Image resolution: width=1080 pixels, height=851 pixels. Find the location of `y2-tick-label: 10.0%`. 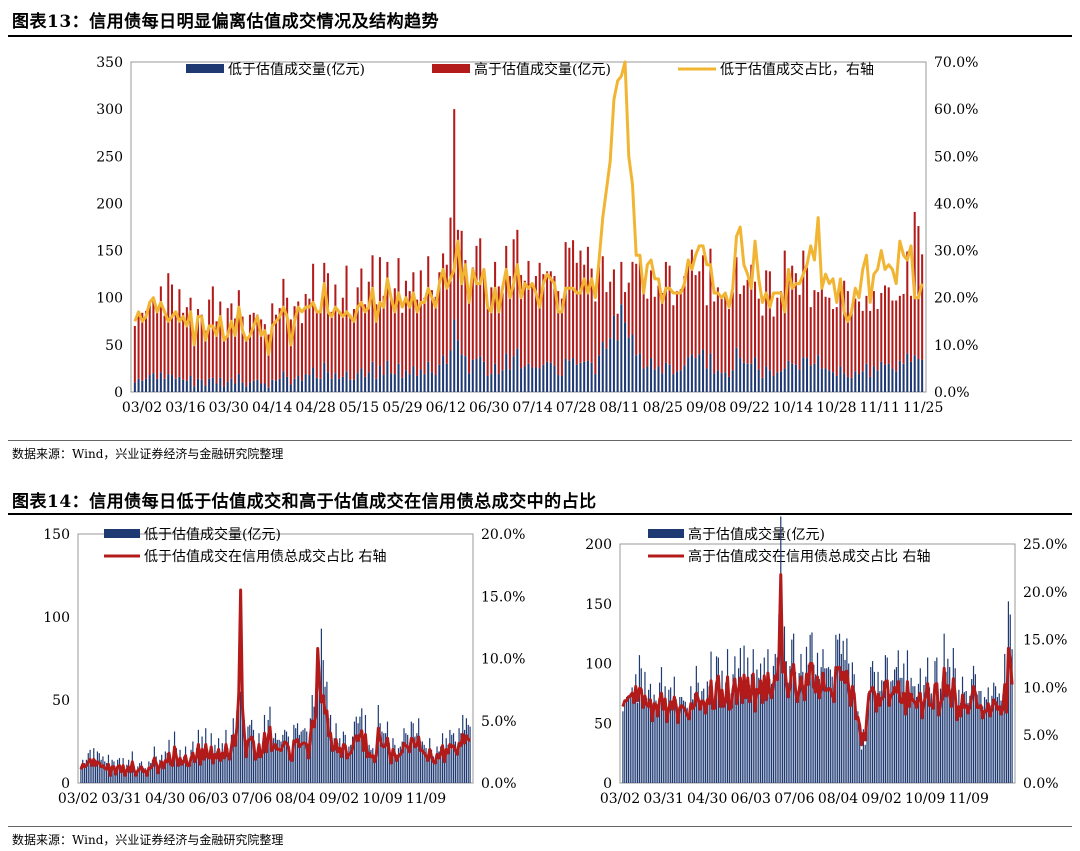

y2-tick-label: 10.0% is located at coordinates (503, 660).